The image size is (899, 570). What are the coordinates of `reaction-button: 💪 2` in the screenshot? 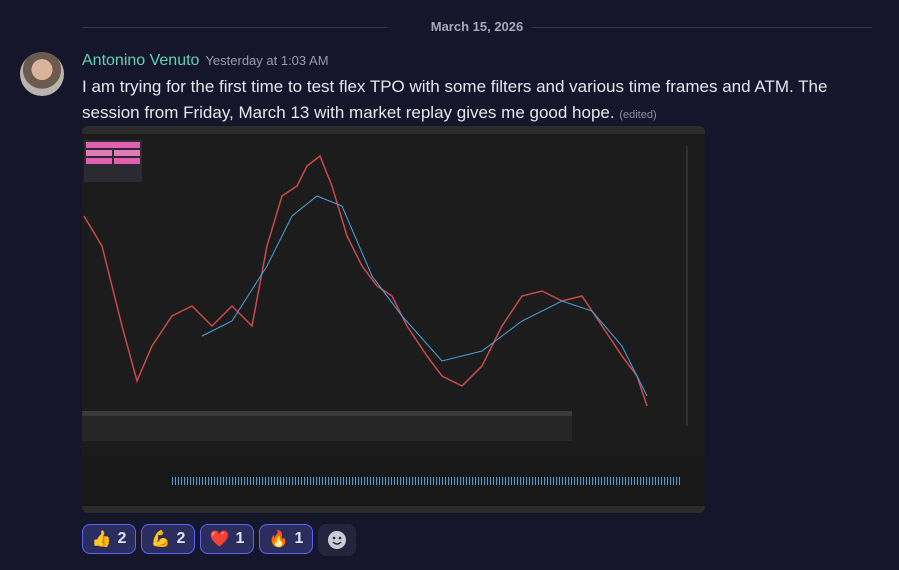 It's located at (168, 539).